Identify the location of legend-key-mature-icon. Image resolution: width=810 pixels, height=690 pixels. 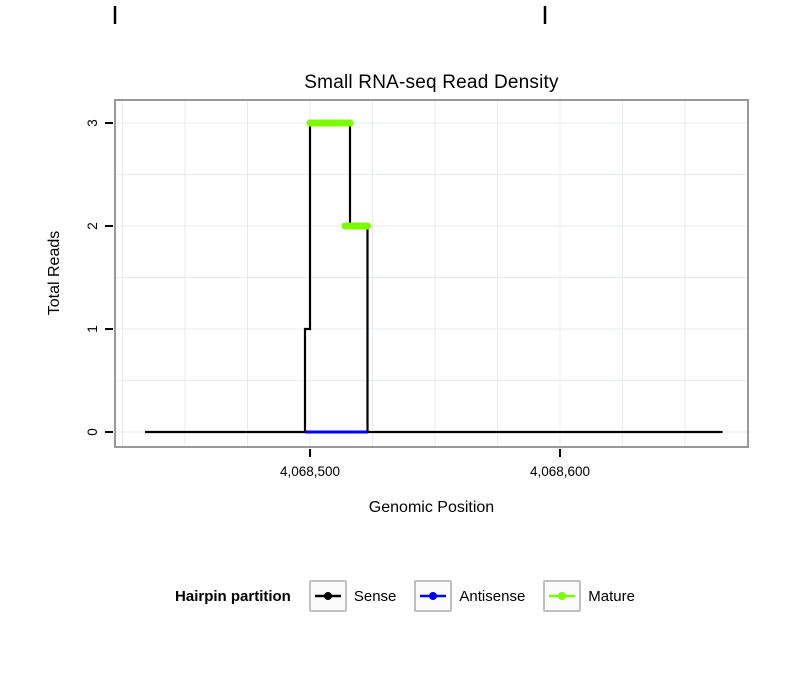
(562, 596).